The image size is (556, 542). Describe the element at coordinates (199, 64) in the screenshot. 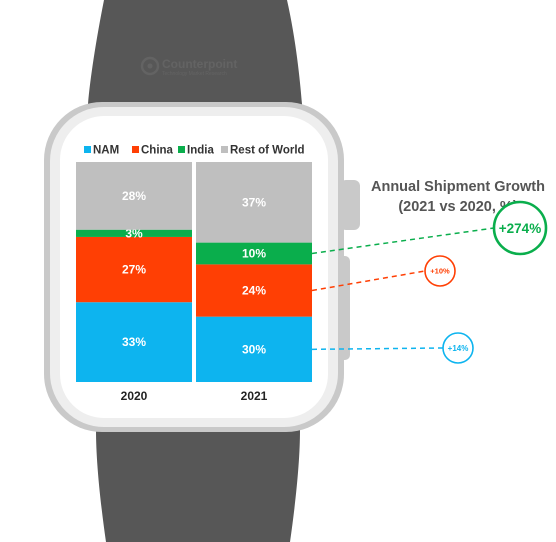

I see `brand-name: Counterpoint` at that location.